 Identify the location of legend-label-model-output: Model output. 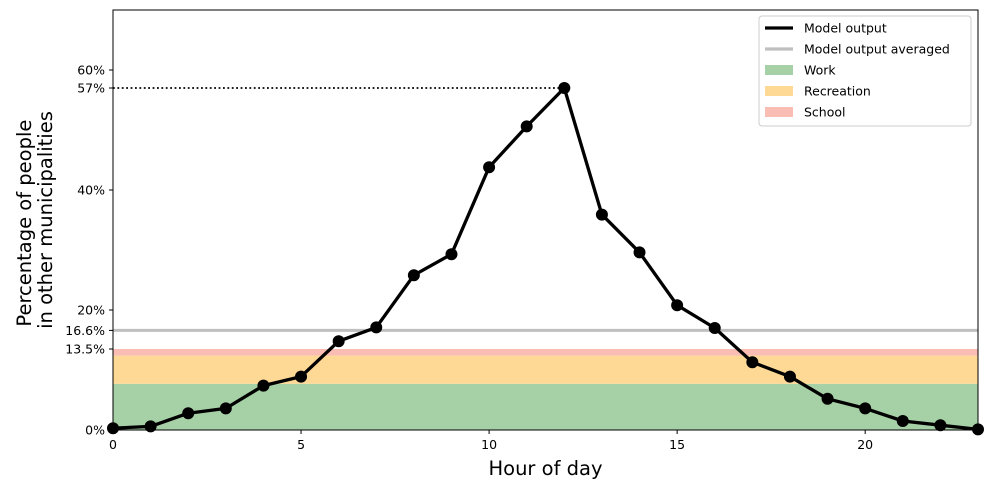
(845, 28).